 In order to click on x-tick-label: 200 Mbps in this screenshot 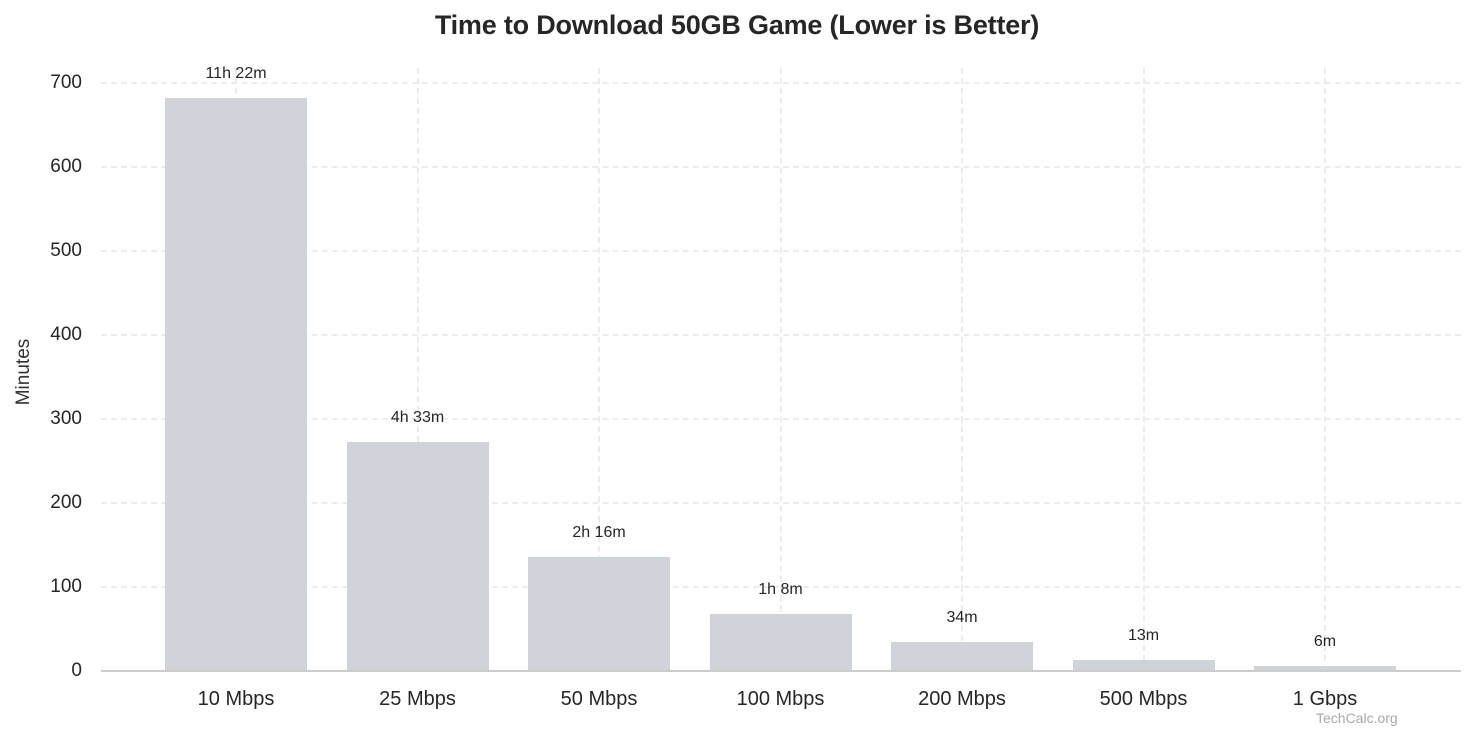, I will do `click(962, 699)`.